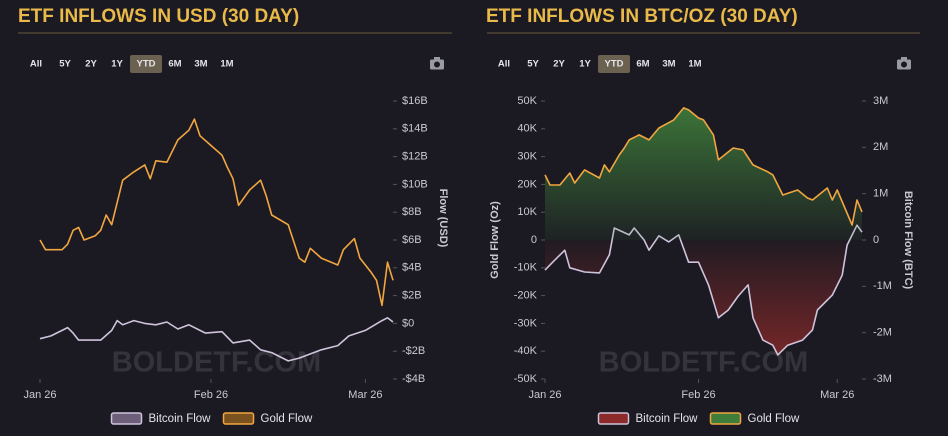 The width and height of the screenshot is (948, 436). I want to click on y-tick-label: $12B, so click(415, 157).